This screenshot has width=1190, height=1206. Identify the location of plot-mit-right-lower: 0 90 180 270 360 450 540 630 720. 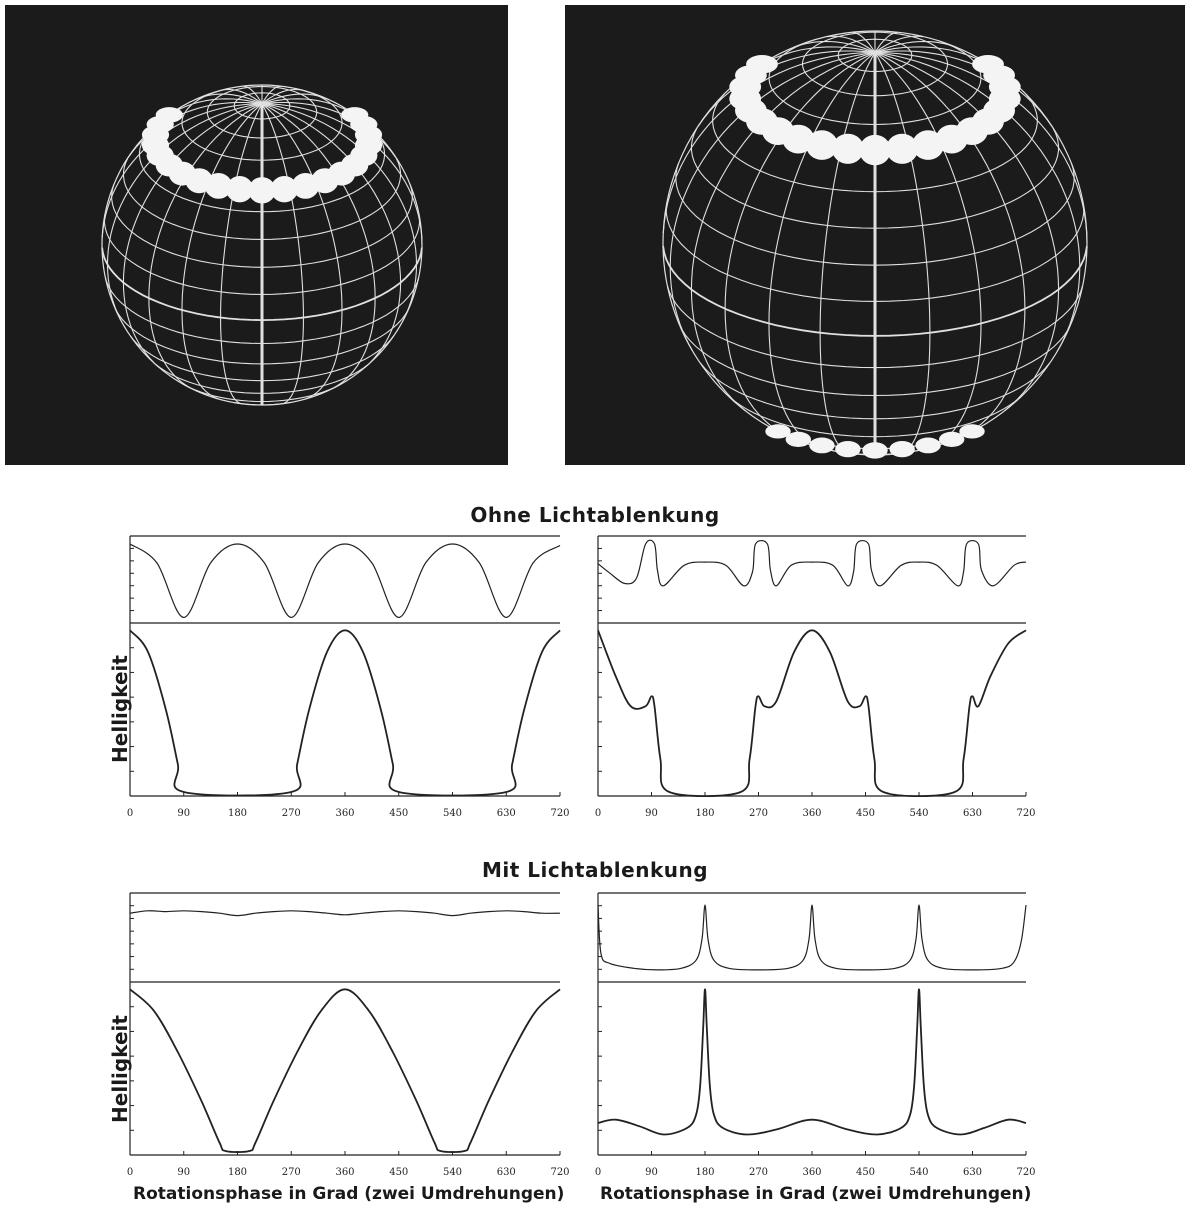
(815, 1079).